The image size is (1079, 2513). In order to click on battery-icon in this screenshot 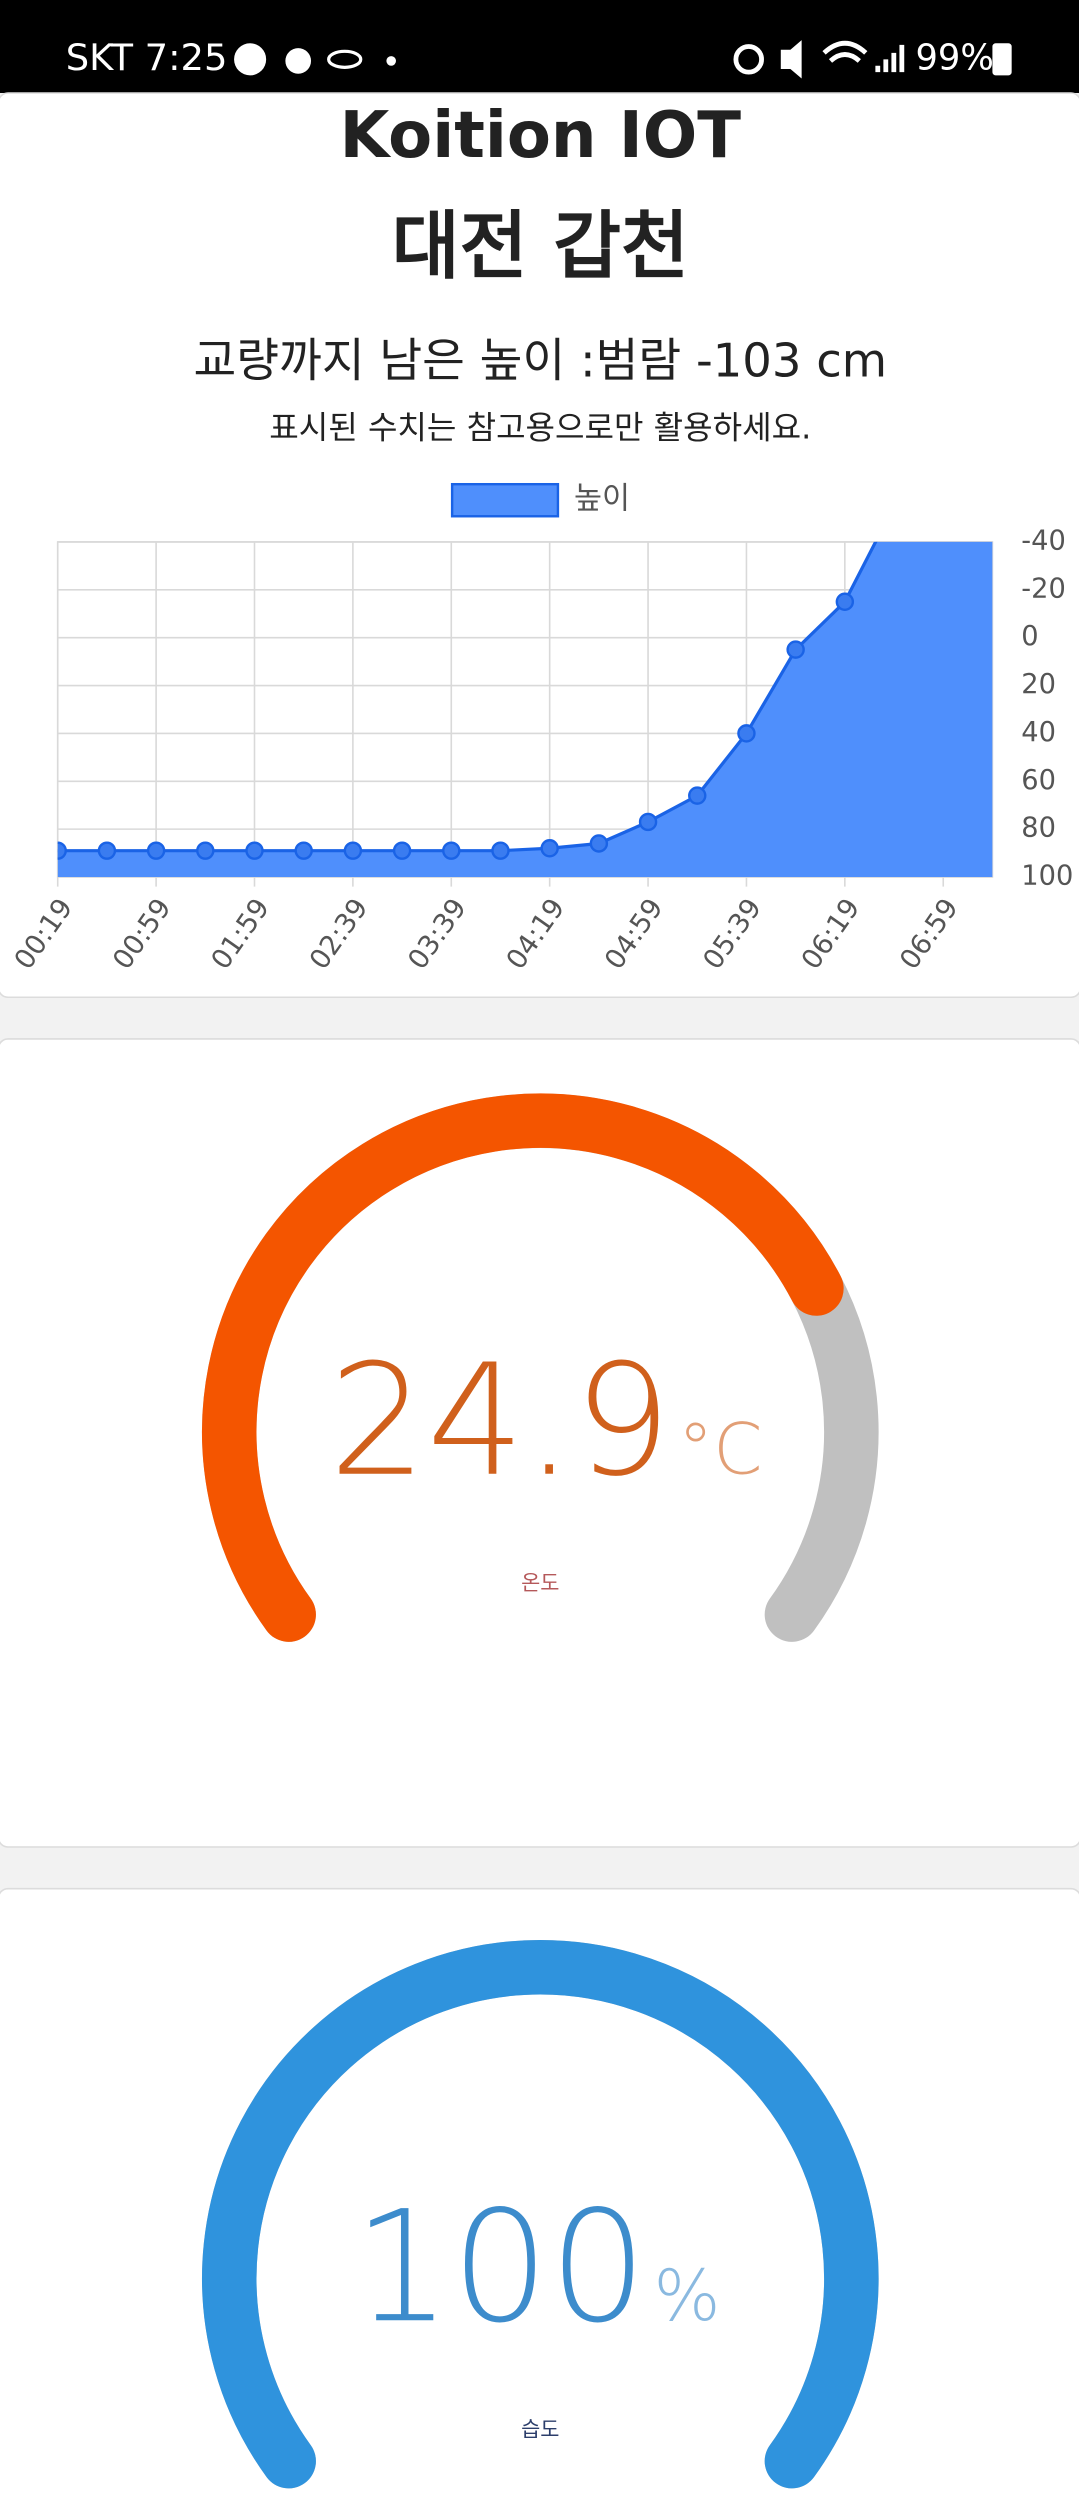, I will do `click(1002, 59)`.